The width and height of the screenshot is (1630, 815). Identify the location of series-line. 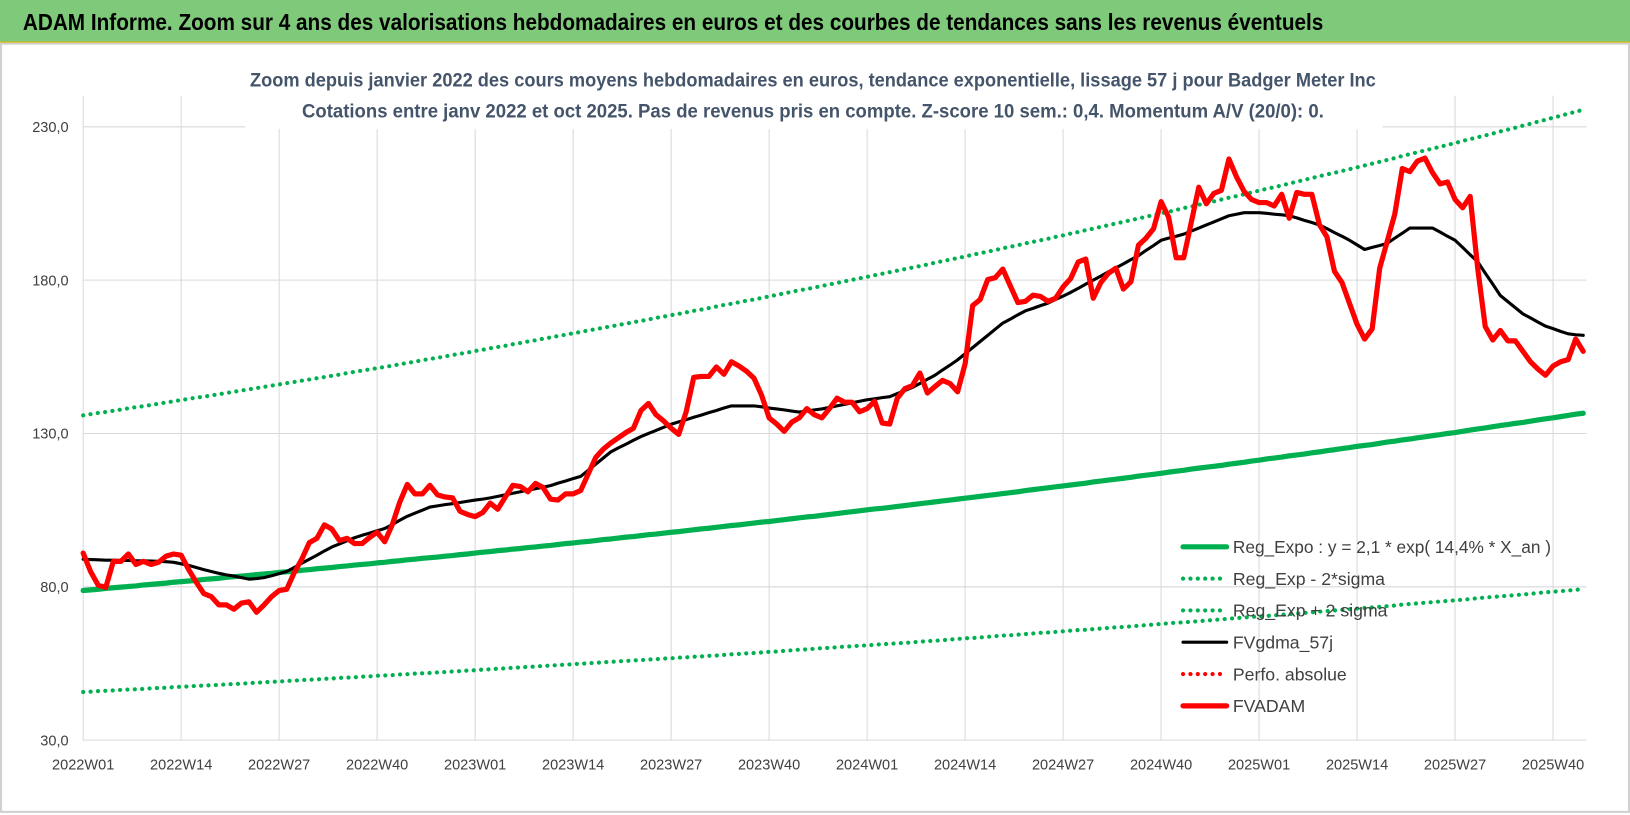
(833, 640).